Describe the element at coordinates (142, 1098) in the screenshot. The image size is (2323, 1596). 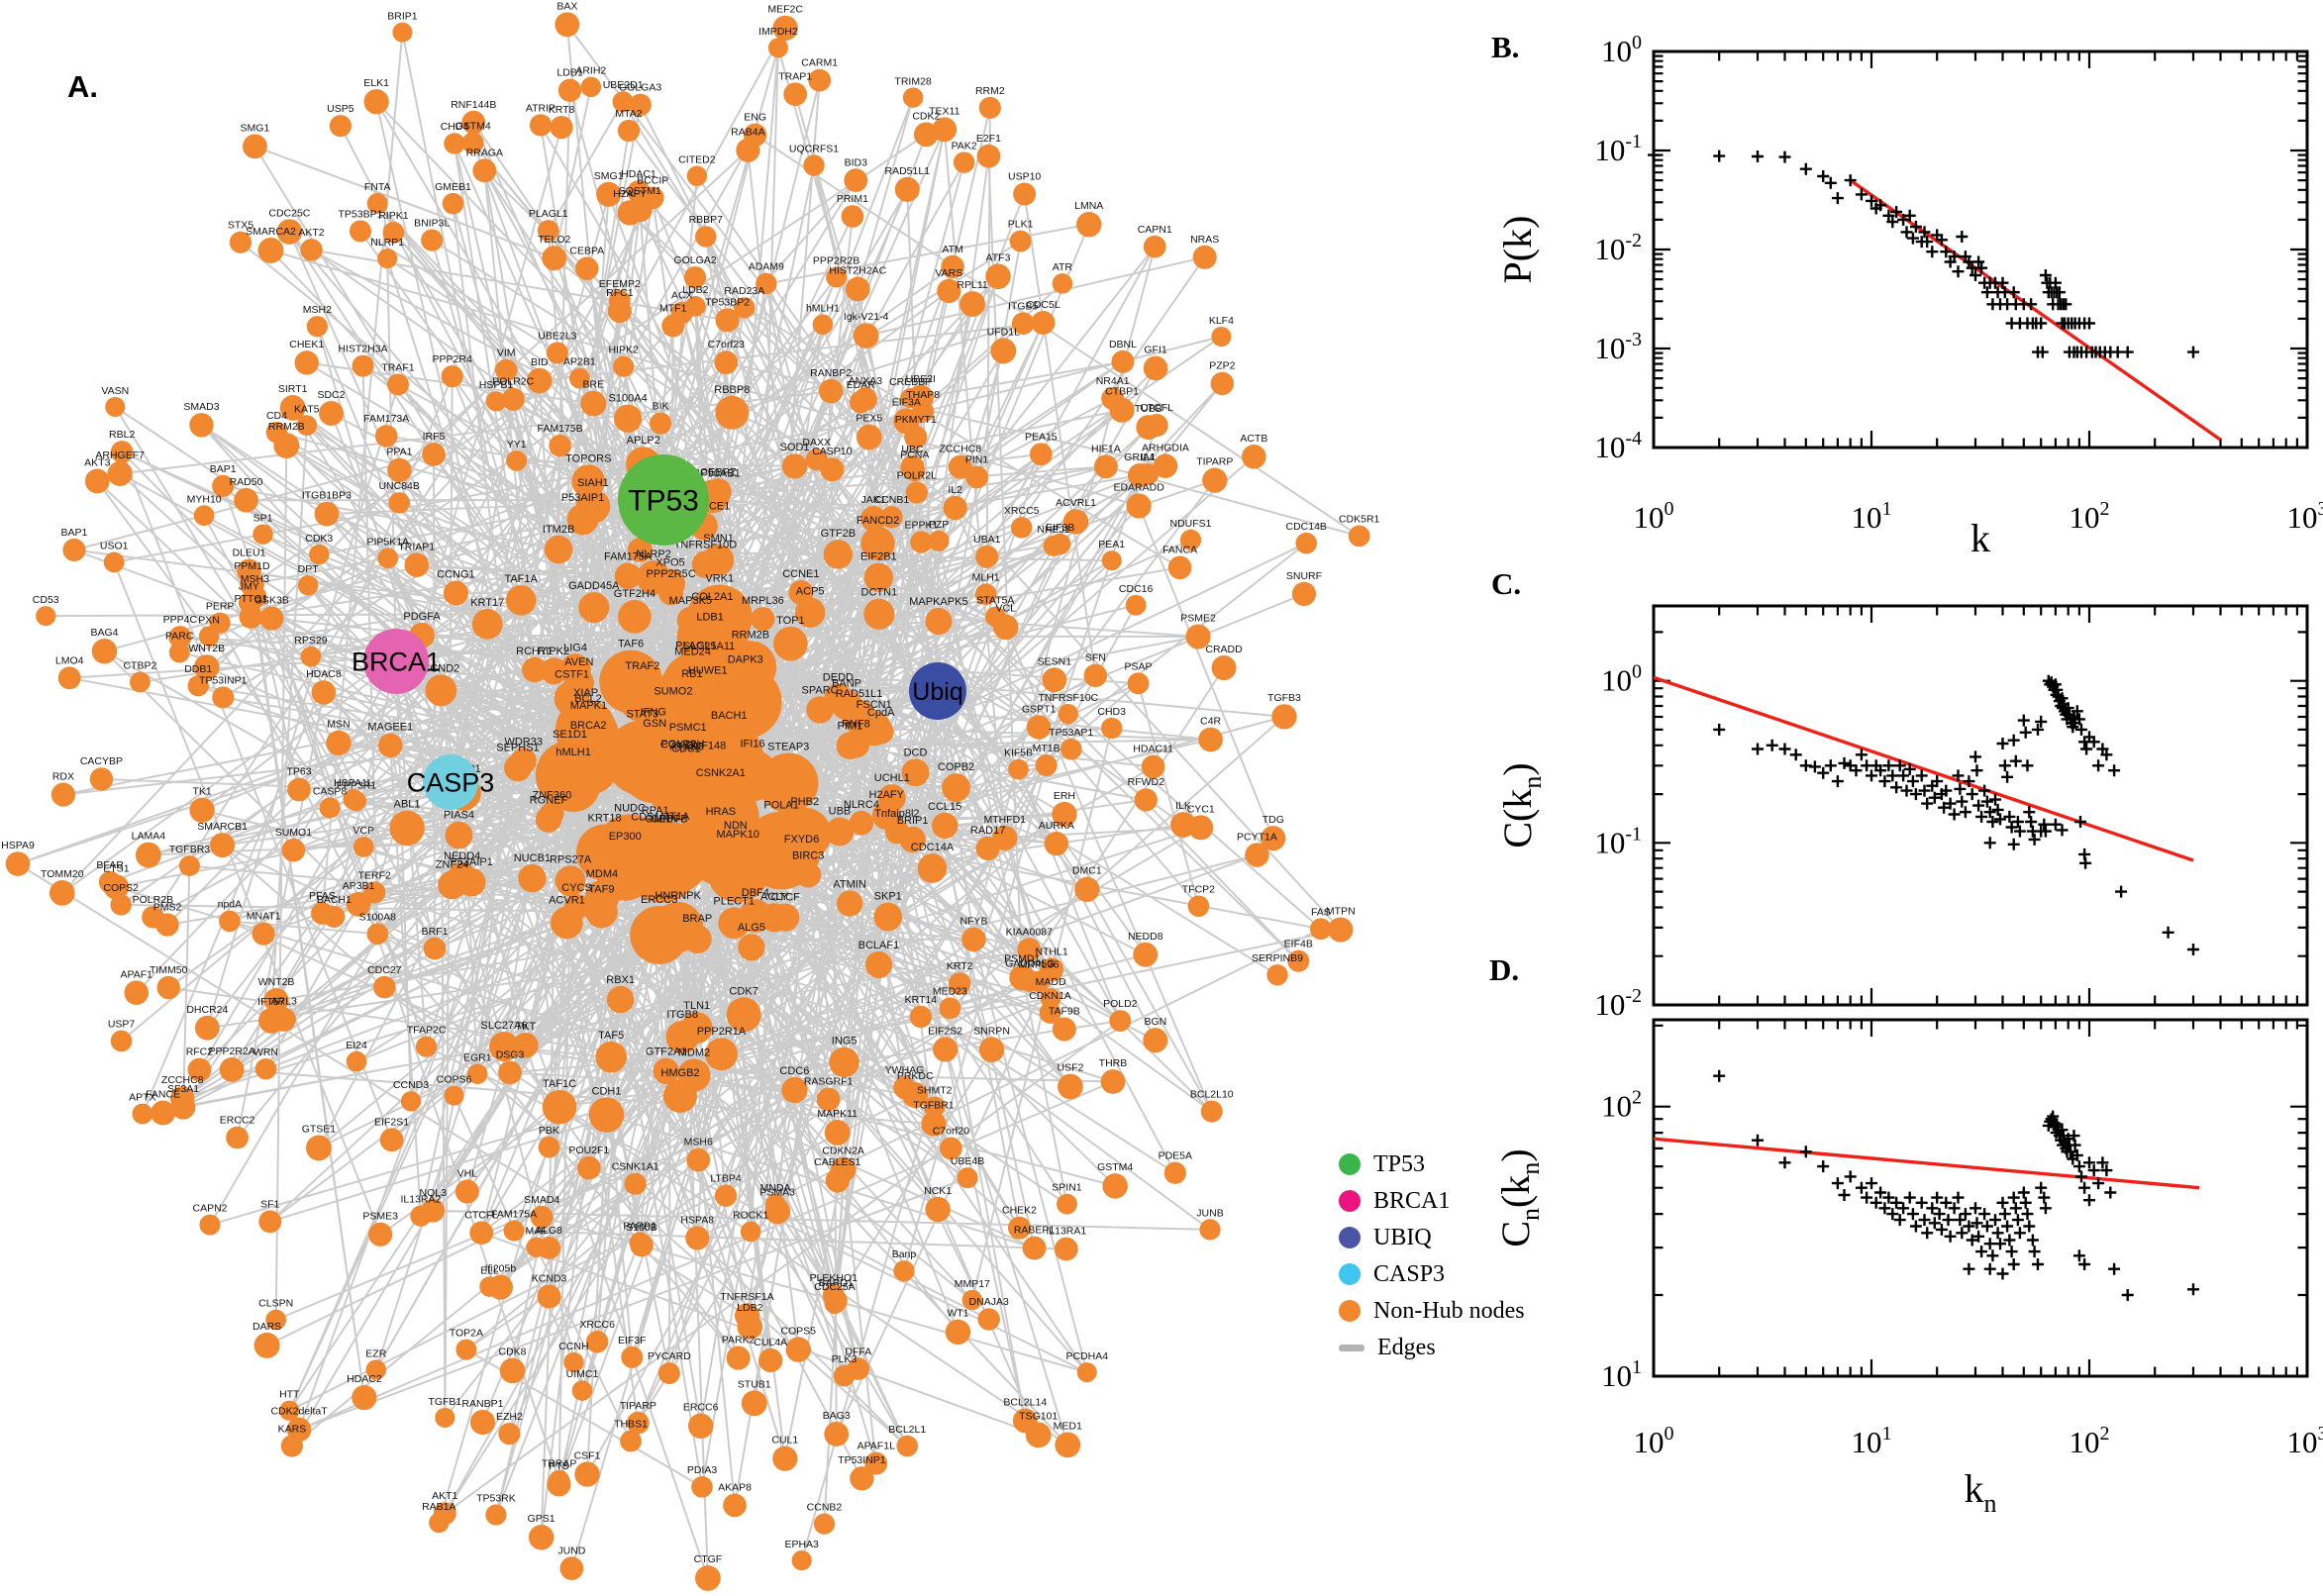
I see `svg-text: APTX` at that location.